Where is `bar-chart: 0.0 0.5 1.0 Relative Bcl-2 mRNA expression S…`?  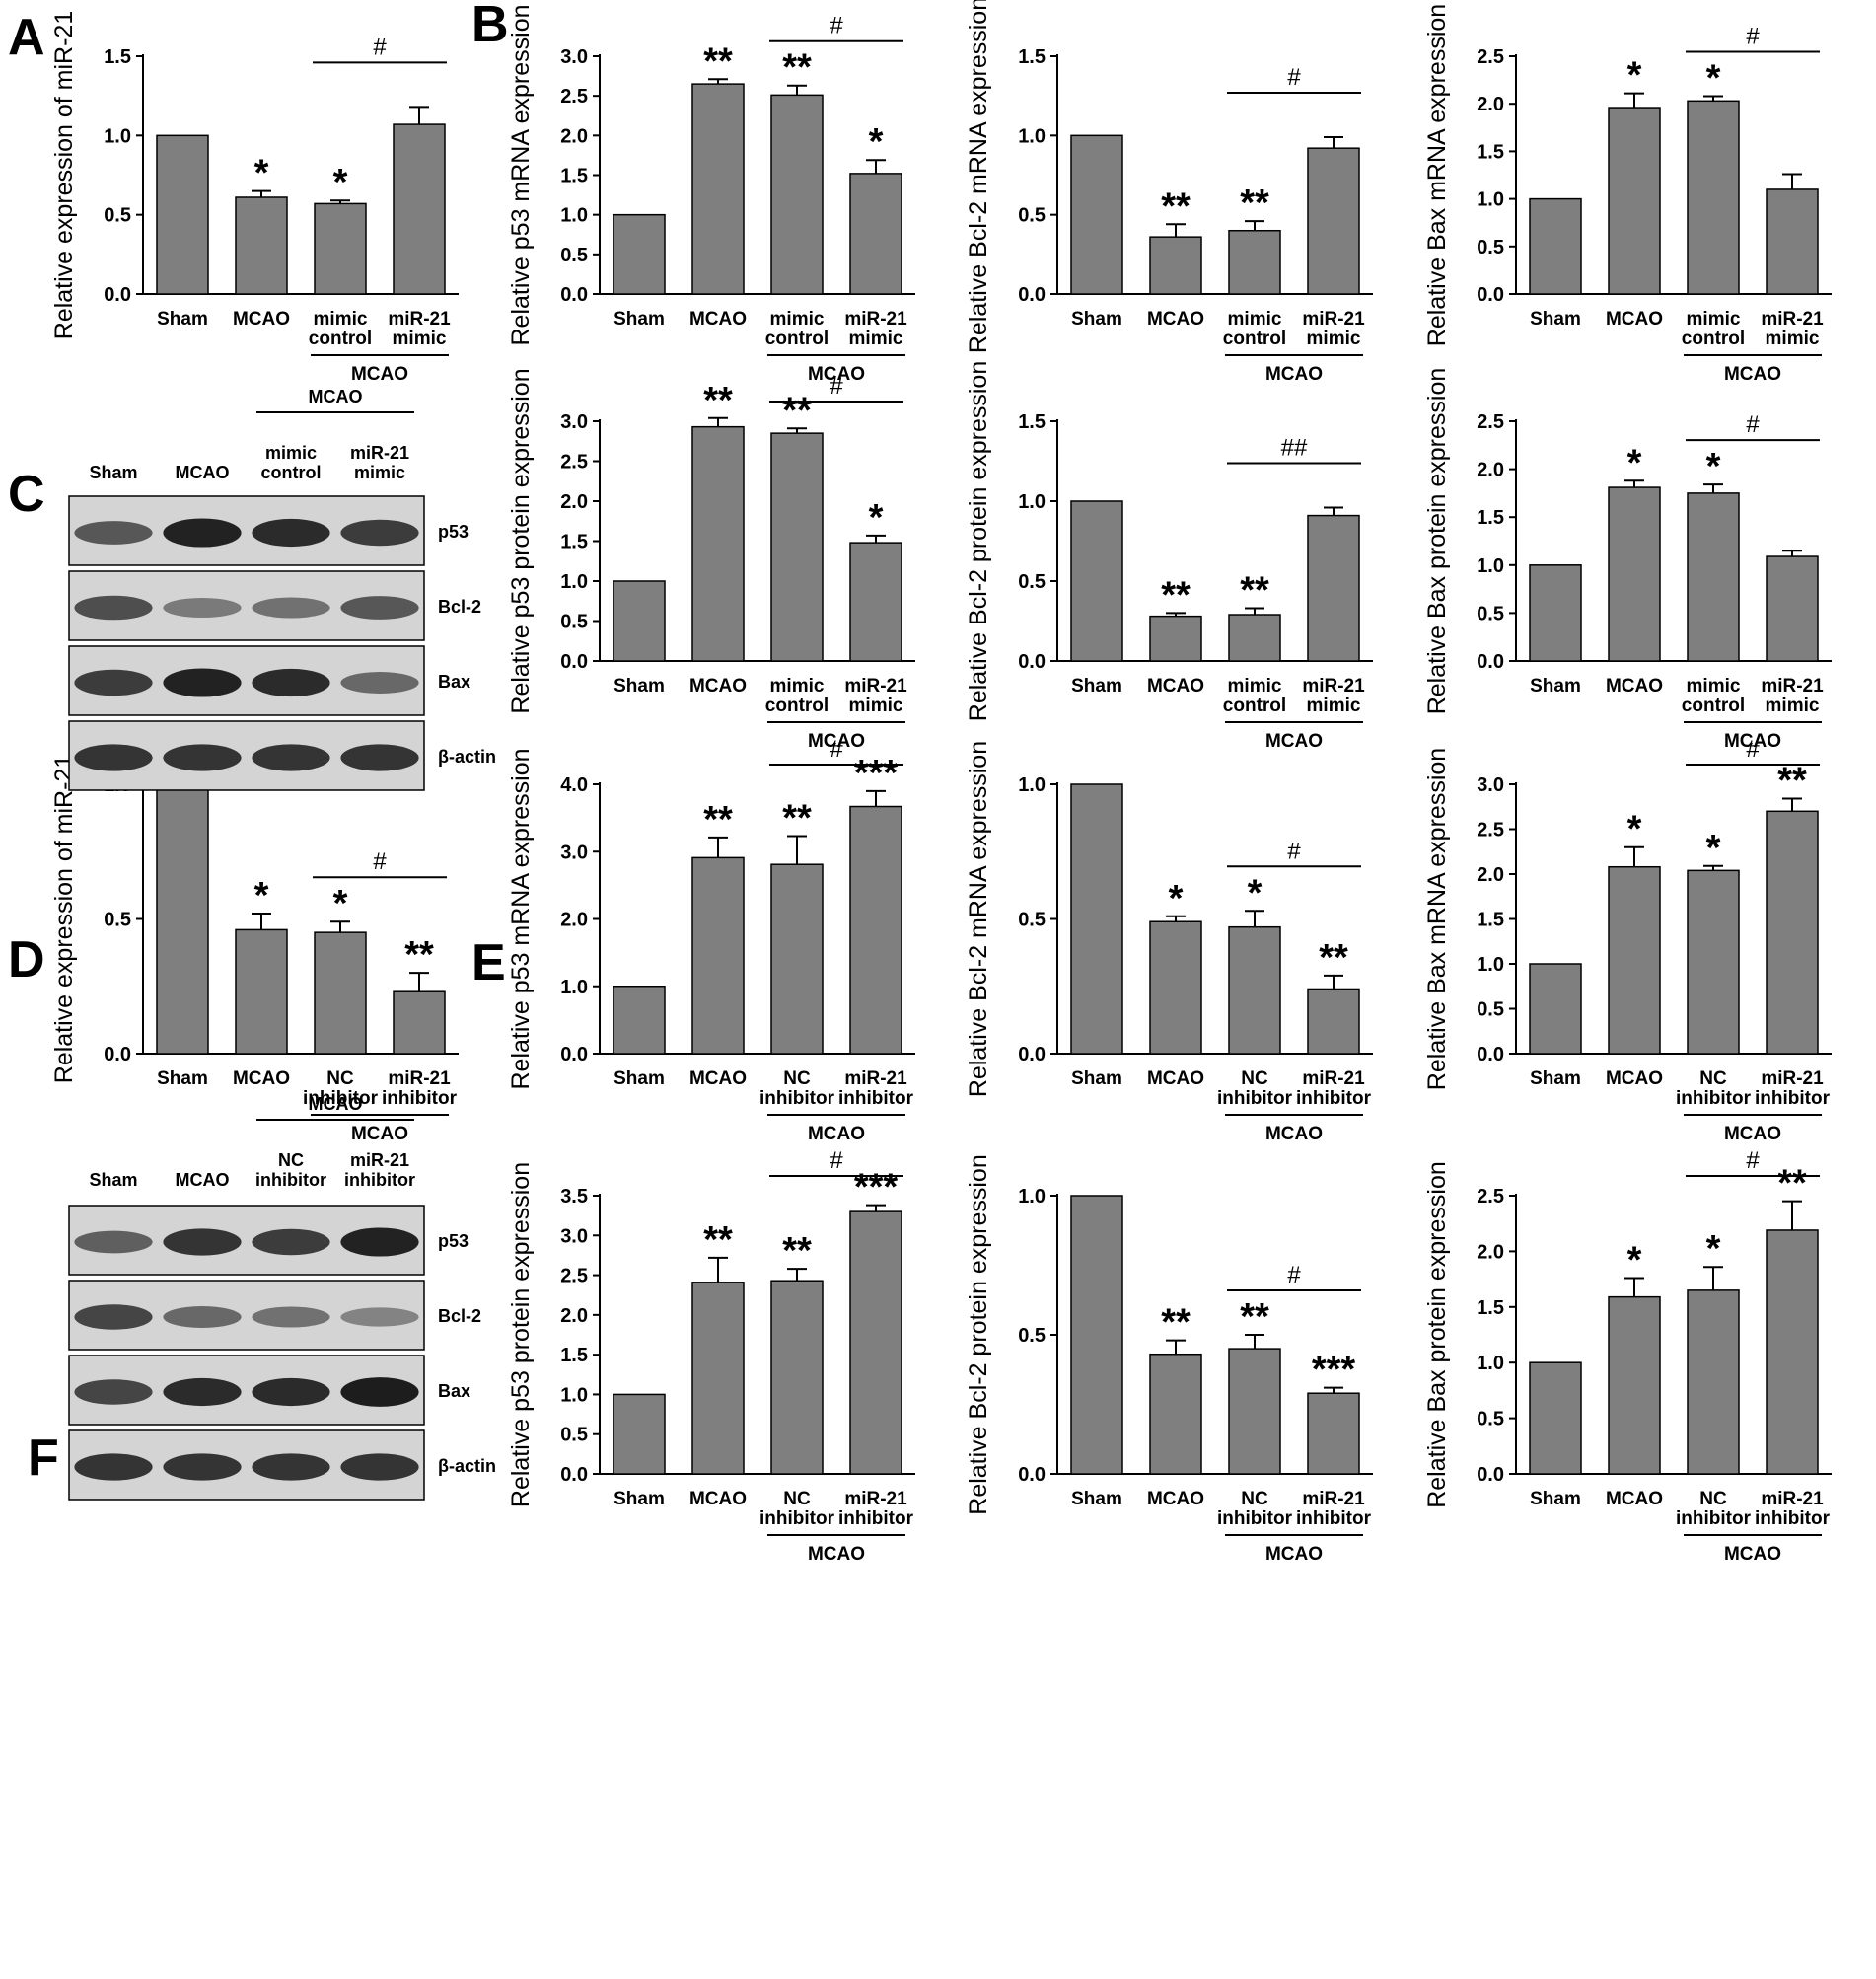 bar-chart: 0.0 0.5 1.0 Relative Bcl-2 mRNA expression S… is located at coordinates (1169, 942).